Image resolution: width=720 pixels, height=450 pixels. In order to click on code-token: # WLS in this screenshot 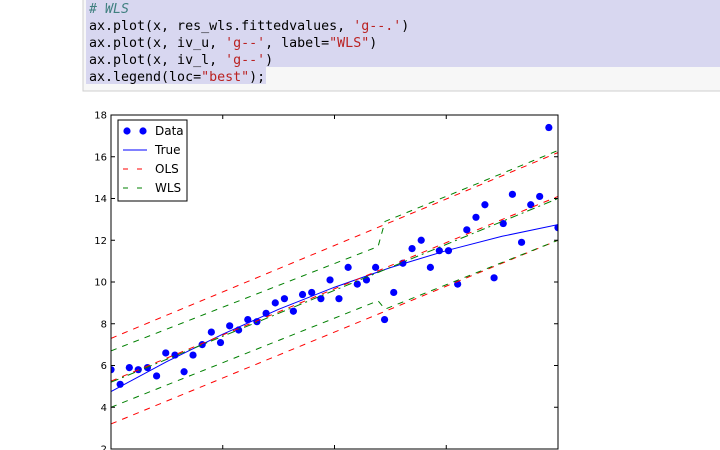, I will do `click(108, 9)`.